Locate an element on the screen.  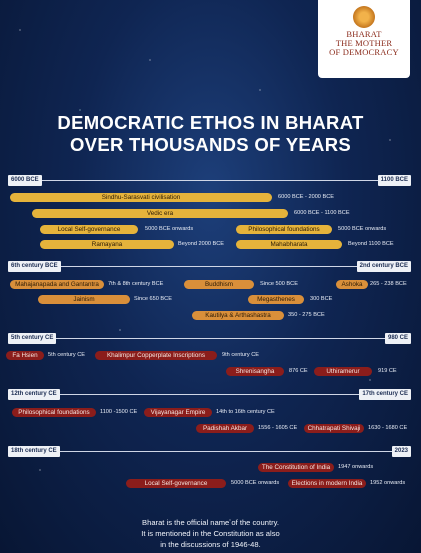
era-bar: Vedic era is located at coordinates (160, 213).